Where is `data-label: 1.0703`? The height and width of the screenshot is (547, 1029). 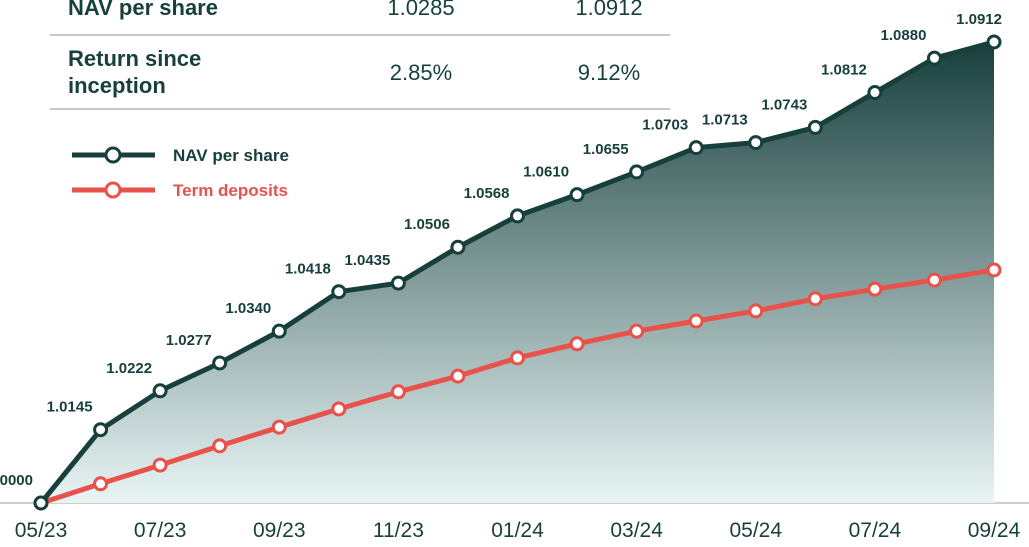
data-label: 1.0703 is located at coordinates (665, 125).